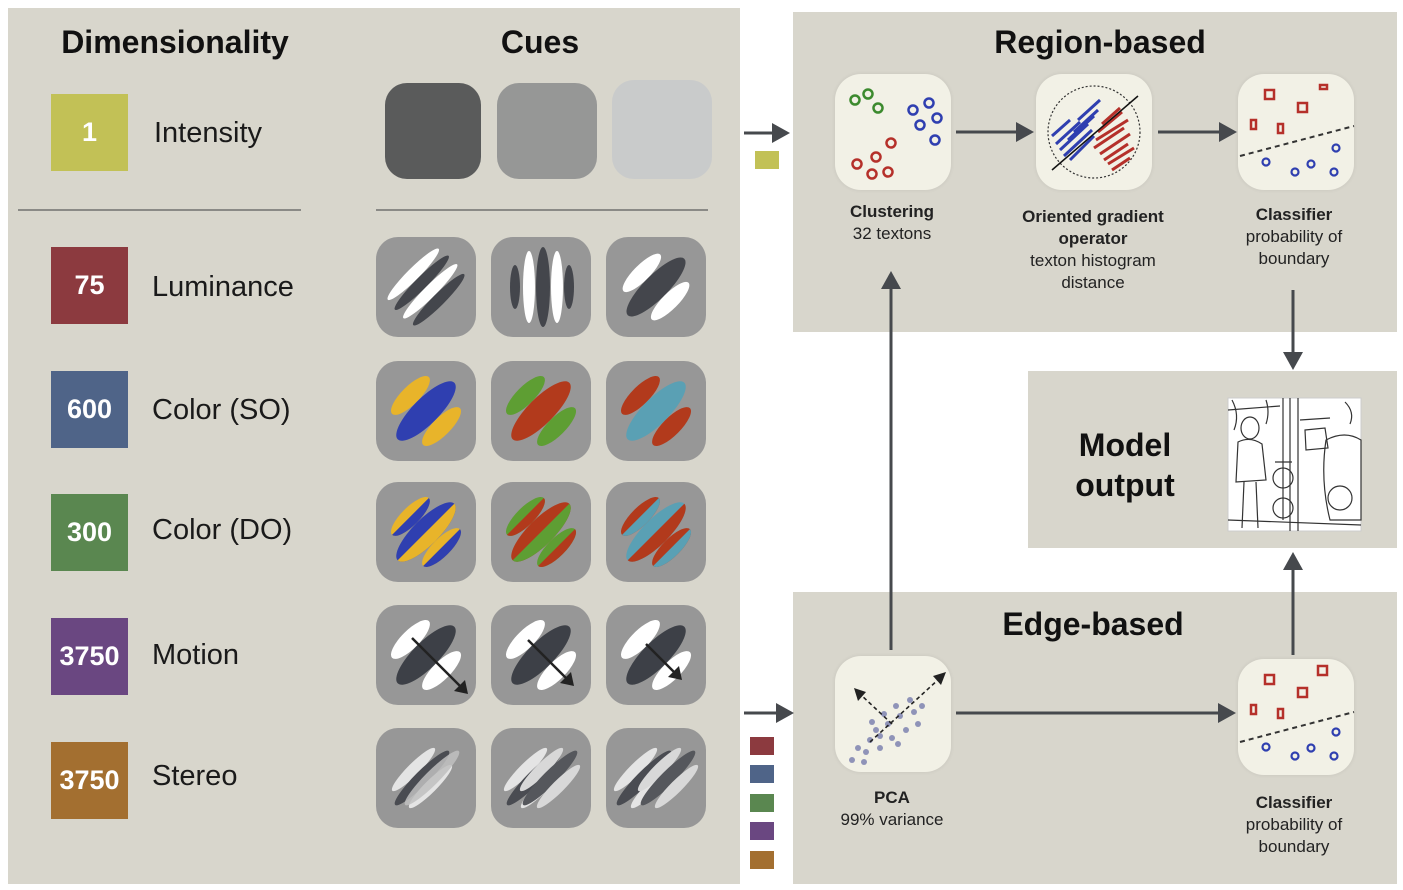 This screenshot has height=890, width=1403. What do you see at coordinates (892, 797) in the screenshot?
I see `pca-title: PCA` at bounding box center [892, 797].